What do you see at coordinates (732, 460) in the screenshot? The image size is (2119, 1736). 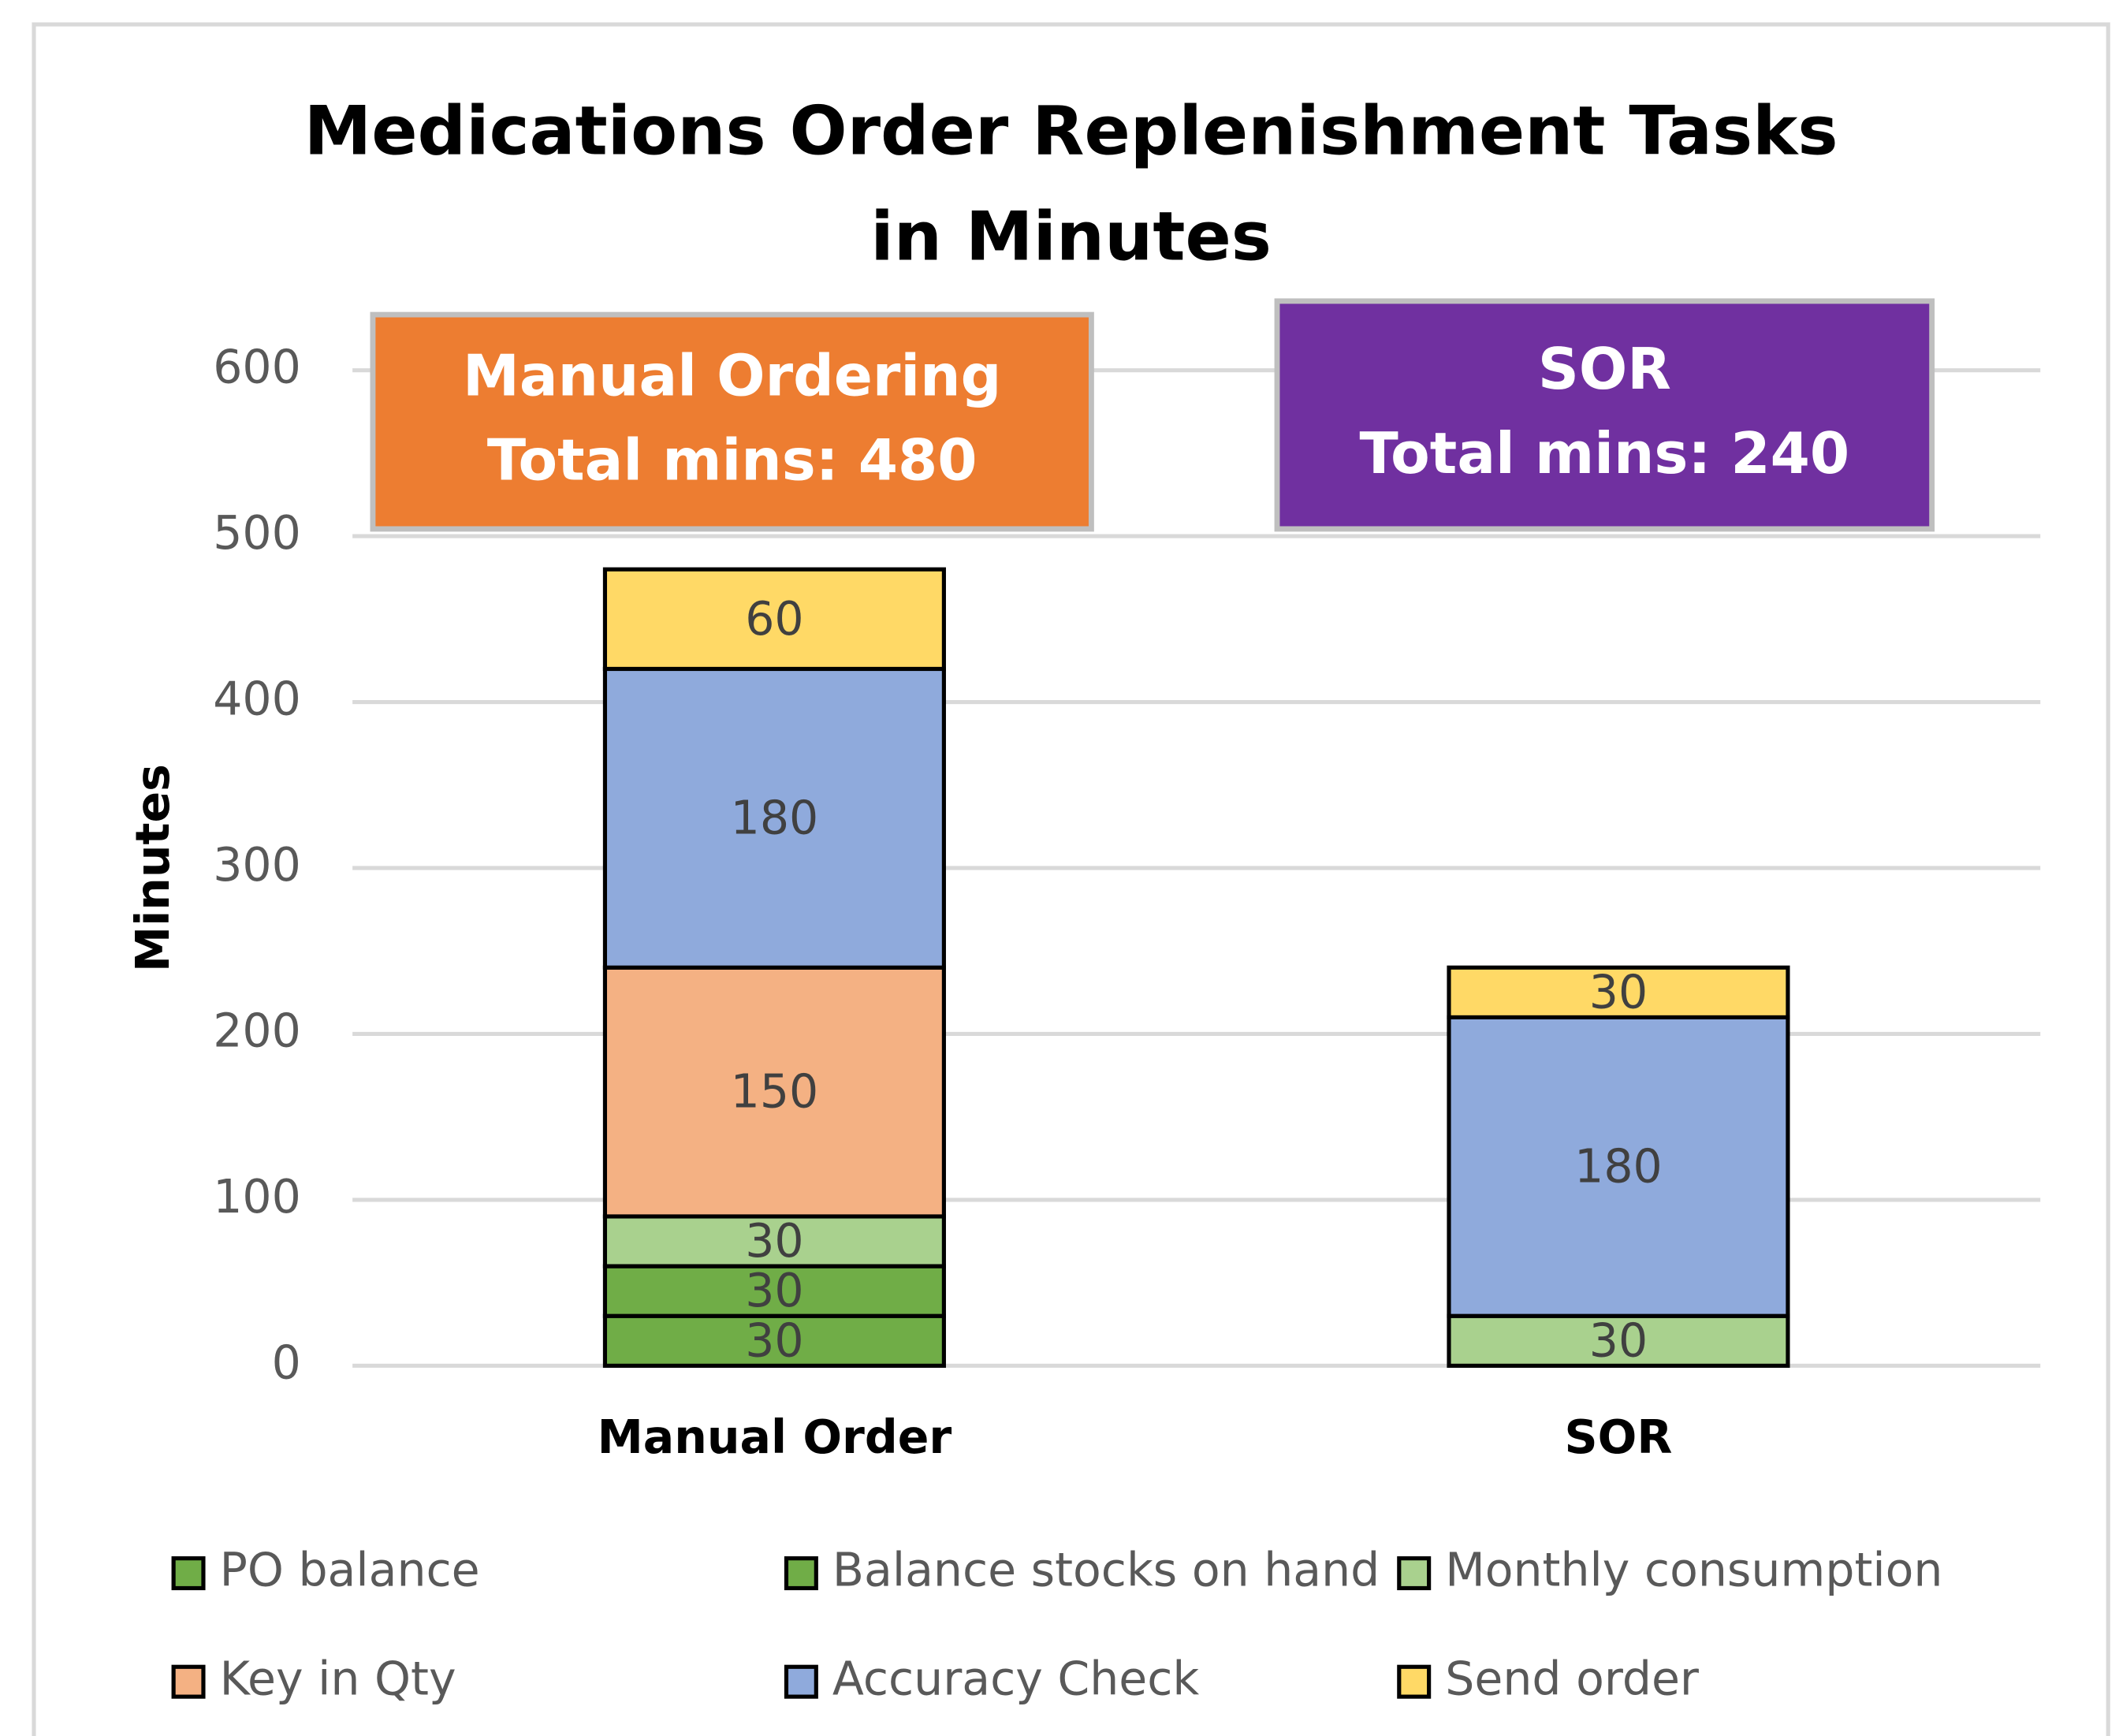 I see `annotation-text: Total mins: 480` at bounding box center [732, 460].